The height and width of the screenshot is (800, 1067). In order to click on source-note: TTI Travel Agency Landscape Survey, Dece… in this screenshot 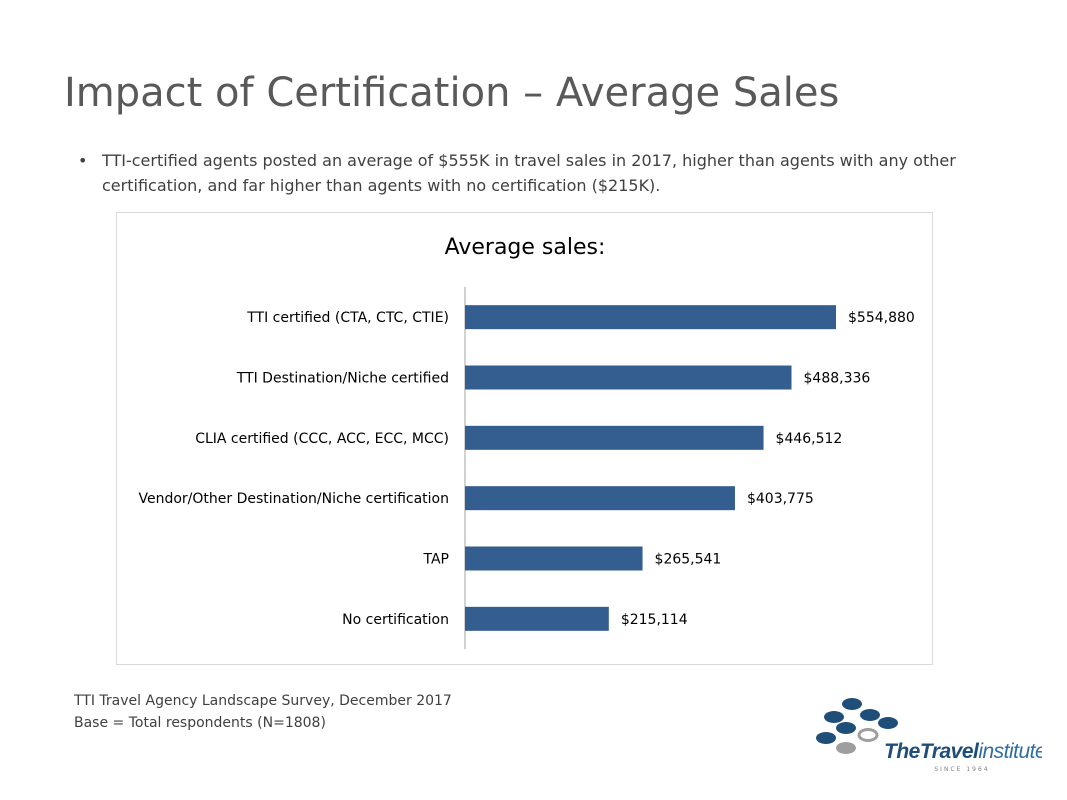, I will do `click(263, 712)`.